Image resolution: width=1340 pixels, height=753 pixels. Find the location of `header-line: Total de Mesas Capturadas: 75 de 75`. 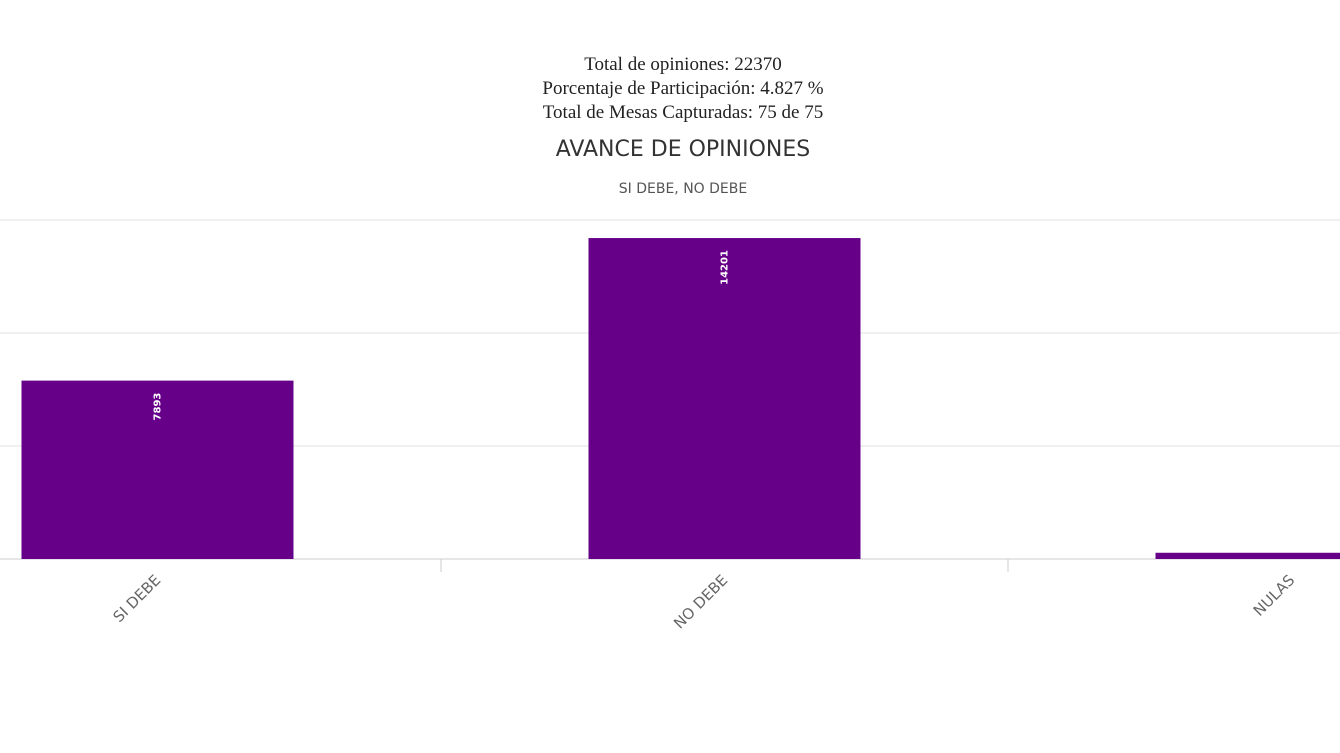

header-line: Total de Mesas Capturadas: 75 de 75 is located at coordinates (683, 112).